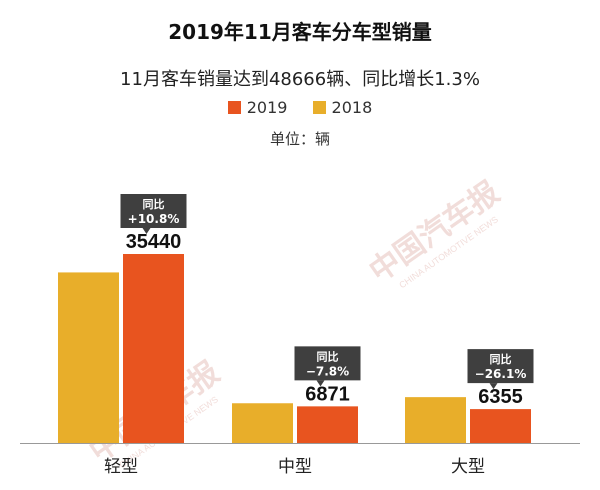 The image size is (600, 490). I want to click on value-label-2019-中型: 6871, so click(327, 394).